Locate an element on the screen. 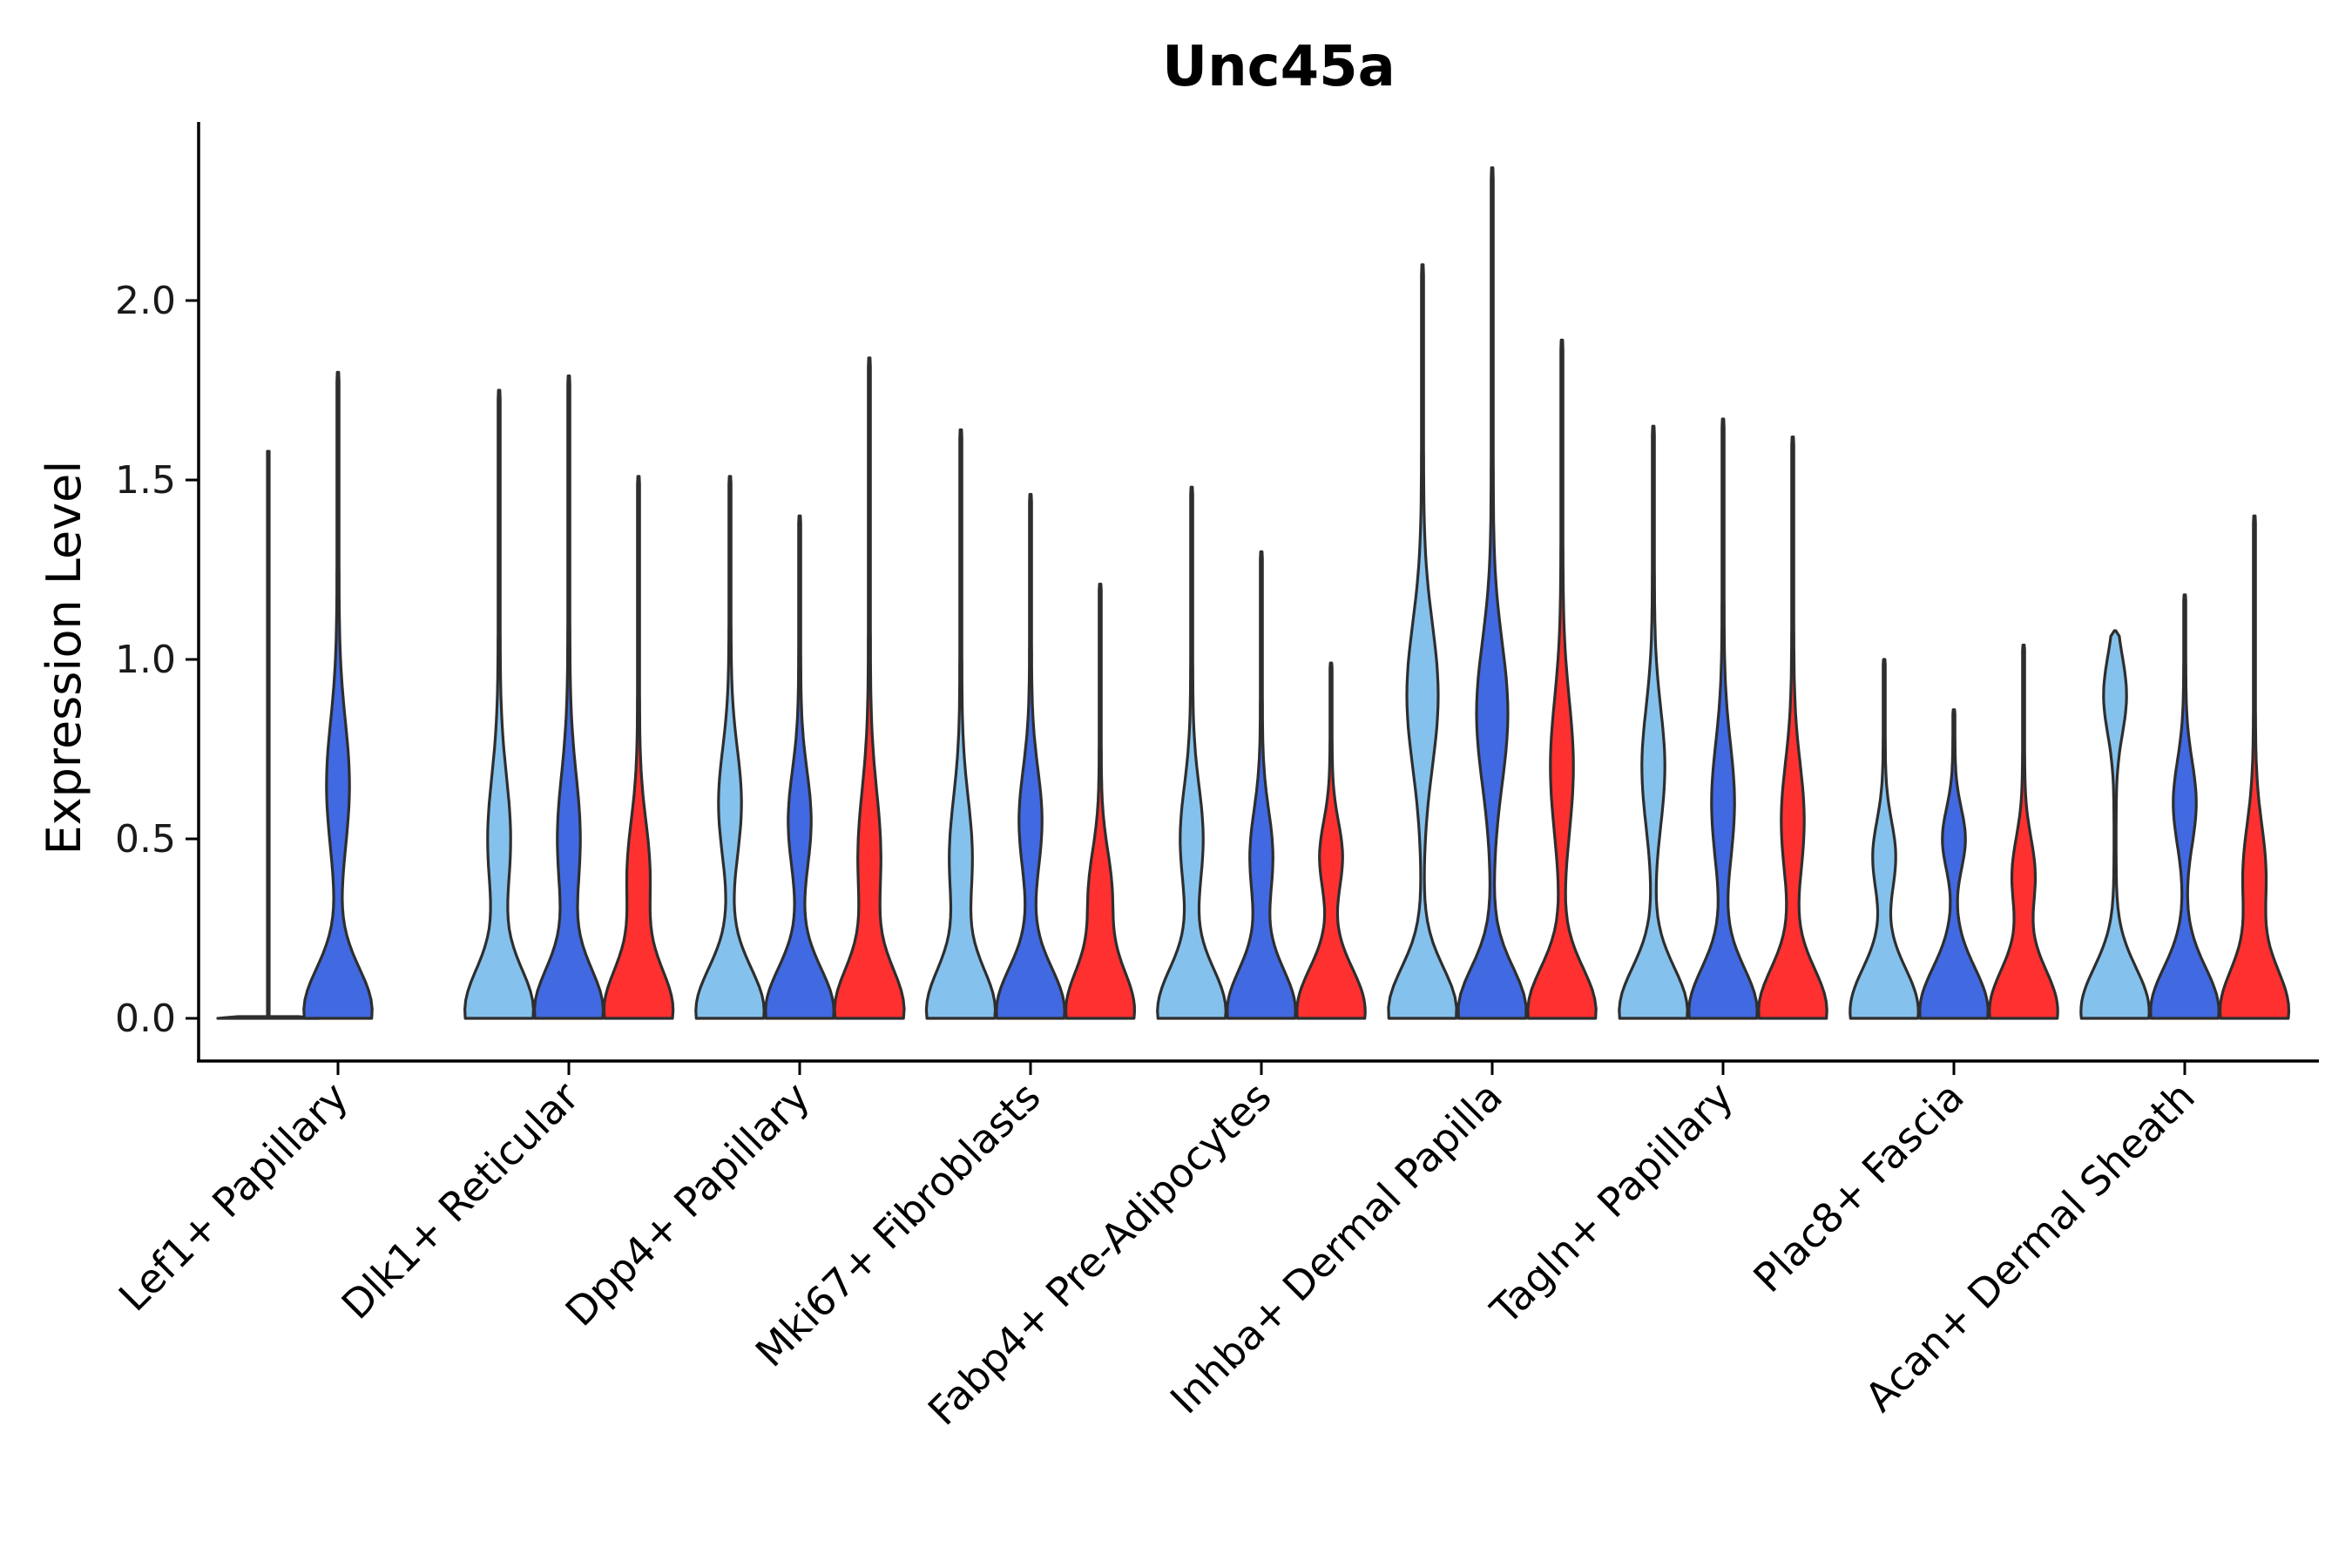 The width and height of the screenshot is (2352, 1568). x-category-label: Plac8+ Fascia is located at coordinates (1858, 1187).